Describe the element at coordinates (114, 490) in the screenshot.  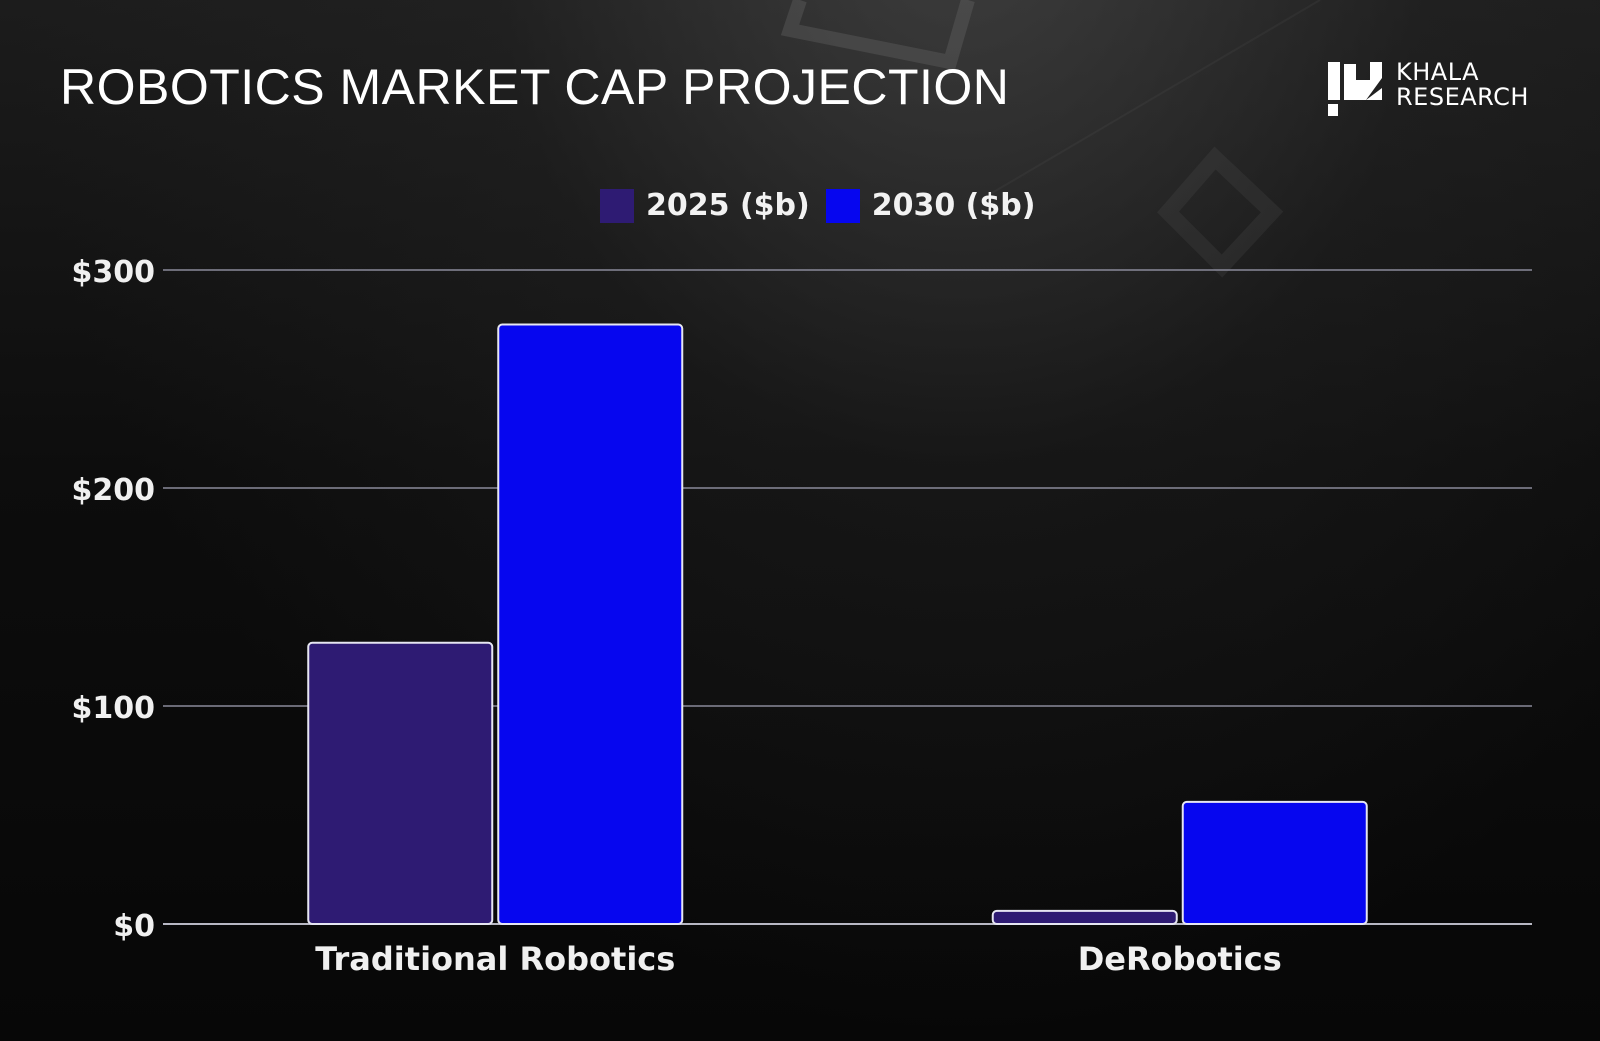
I see `y-tick-label: $200` at that location.